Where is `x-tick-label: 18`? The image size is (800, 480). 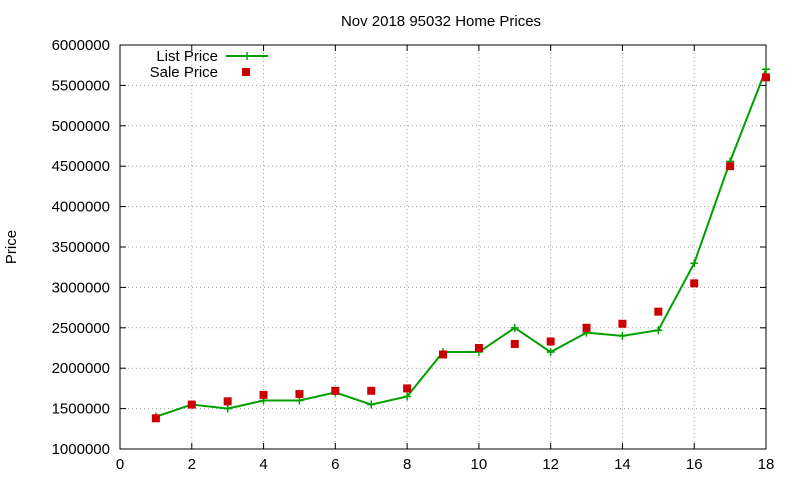 x-tick-label: 18 is located at coordinates (766, 464).